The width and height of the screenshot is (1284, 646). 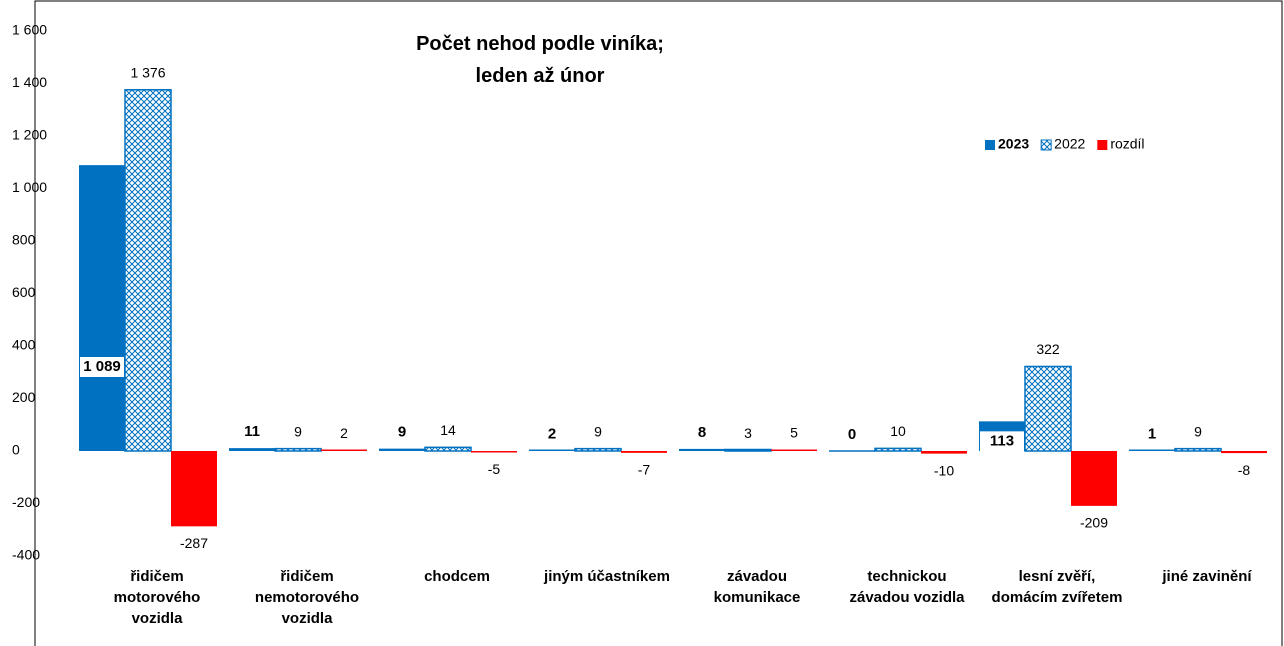 What do you see at coordinates (1207, 576) in the screenshot?
I see `x-tick-label: jiné zavinění` at bounding box center [1207, 576].